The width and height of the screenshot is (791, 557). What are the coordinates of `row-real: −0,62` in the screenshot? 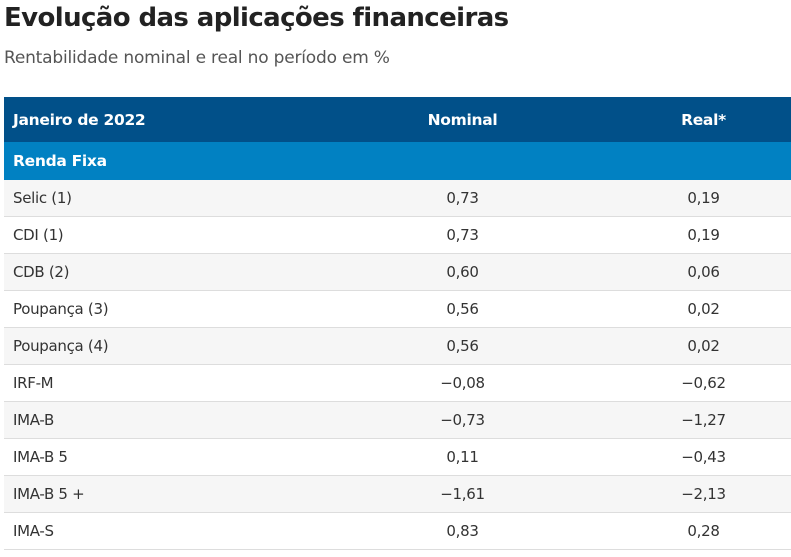 It's located at (703, 383).